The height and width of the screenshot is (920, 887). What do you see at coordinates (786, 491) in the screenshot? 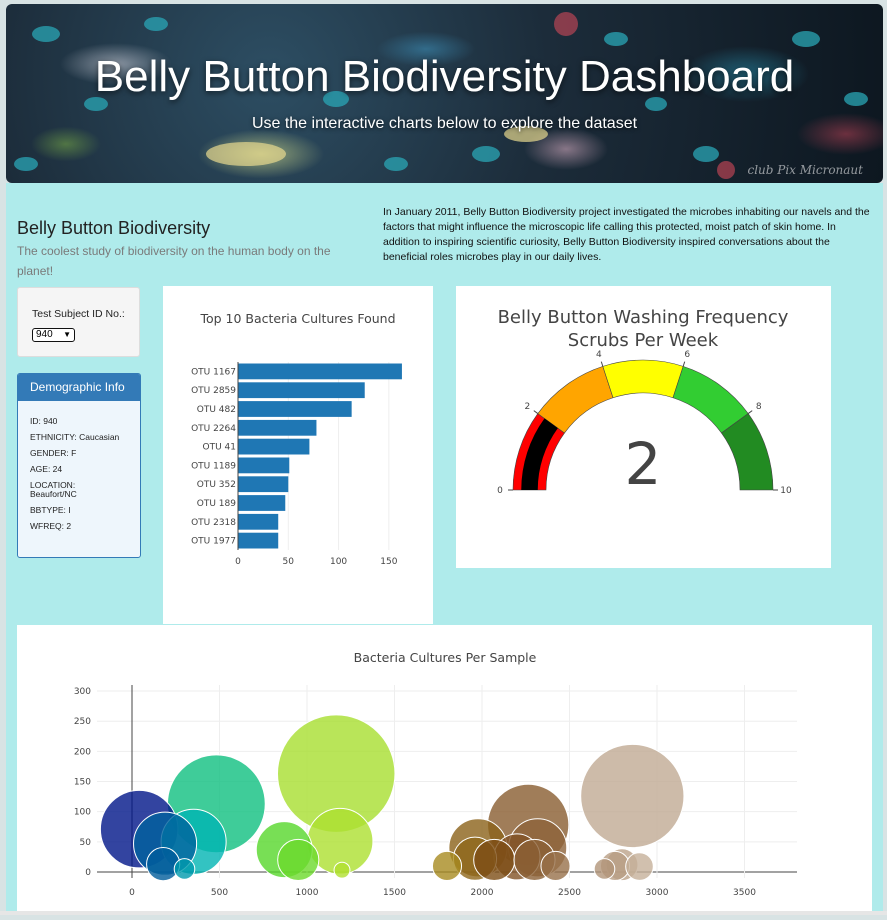
I see `gauge-tick-label: 10` at bounding box center [786, 491].